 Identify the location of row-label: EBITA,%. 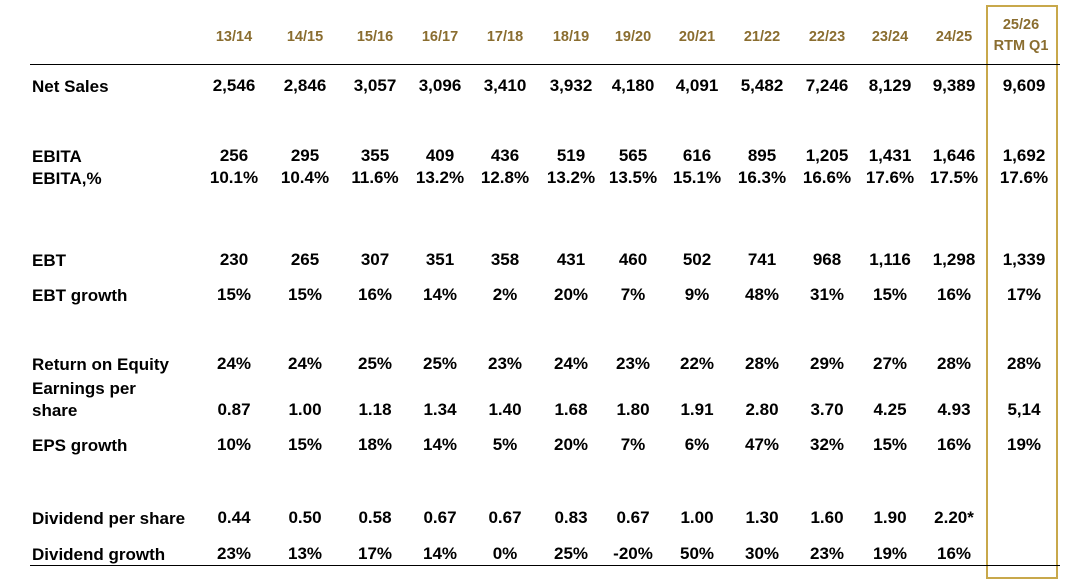
(67, 178).